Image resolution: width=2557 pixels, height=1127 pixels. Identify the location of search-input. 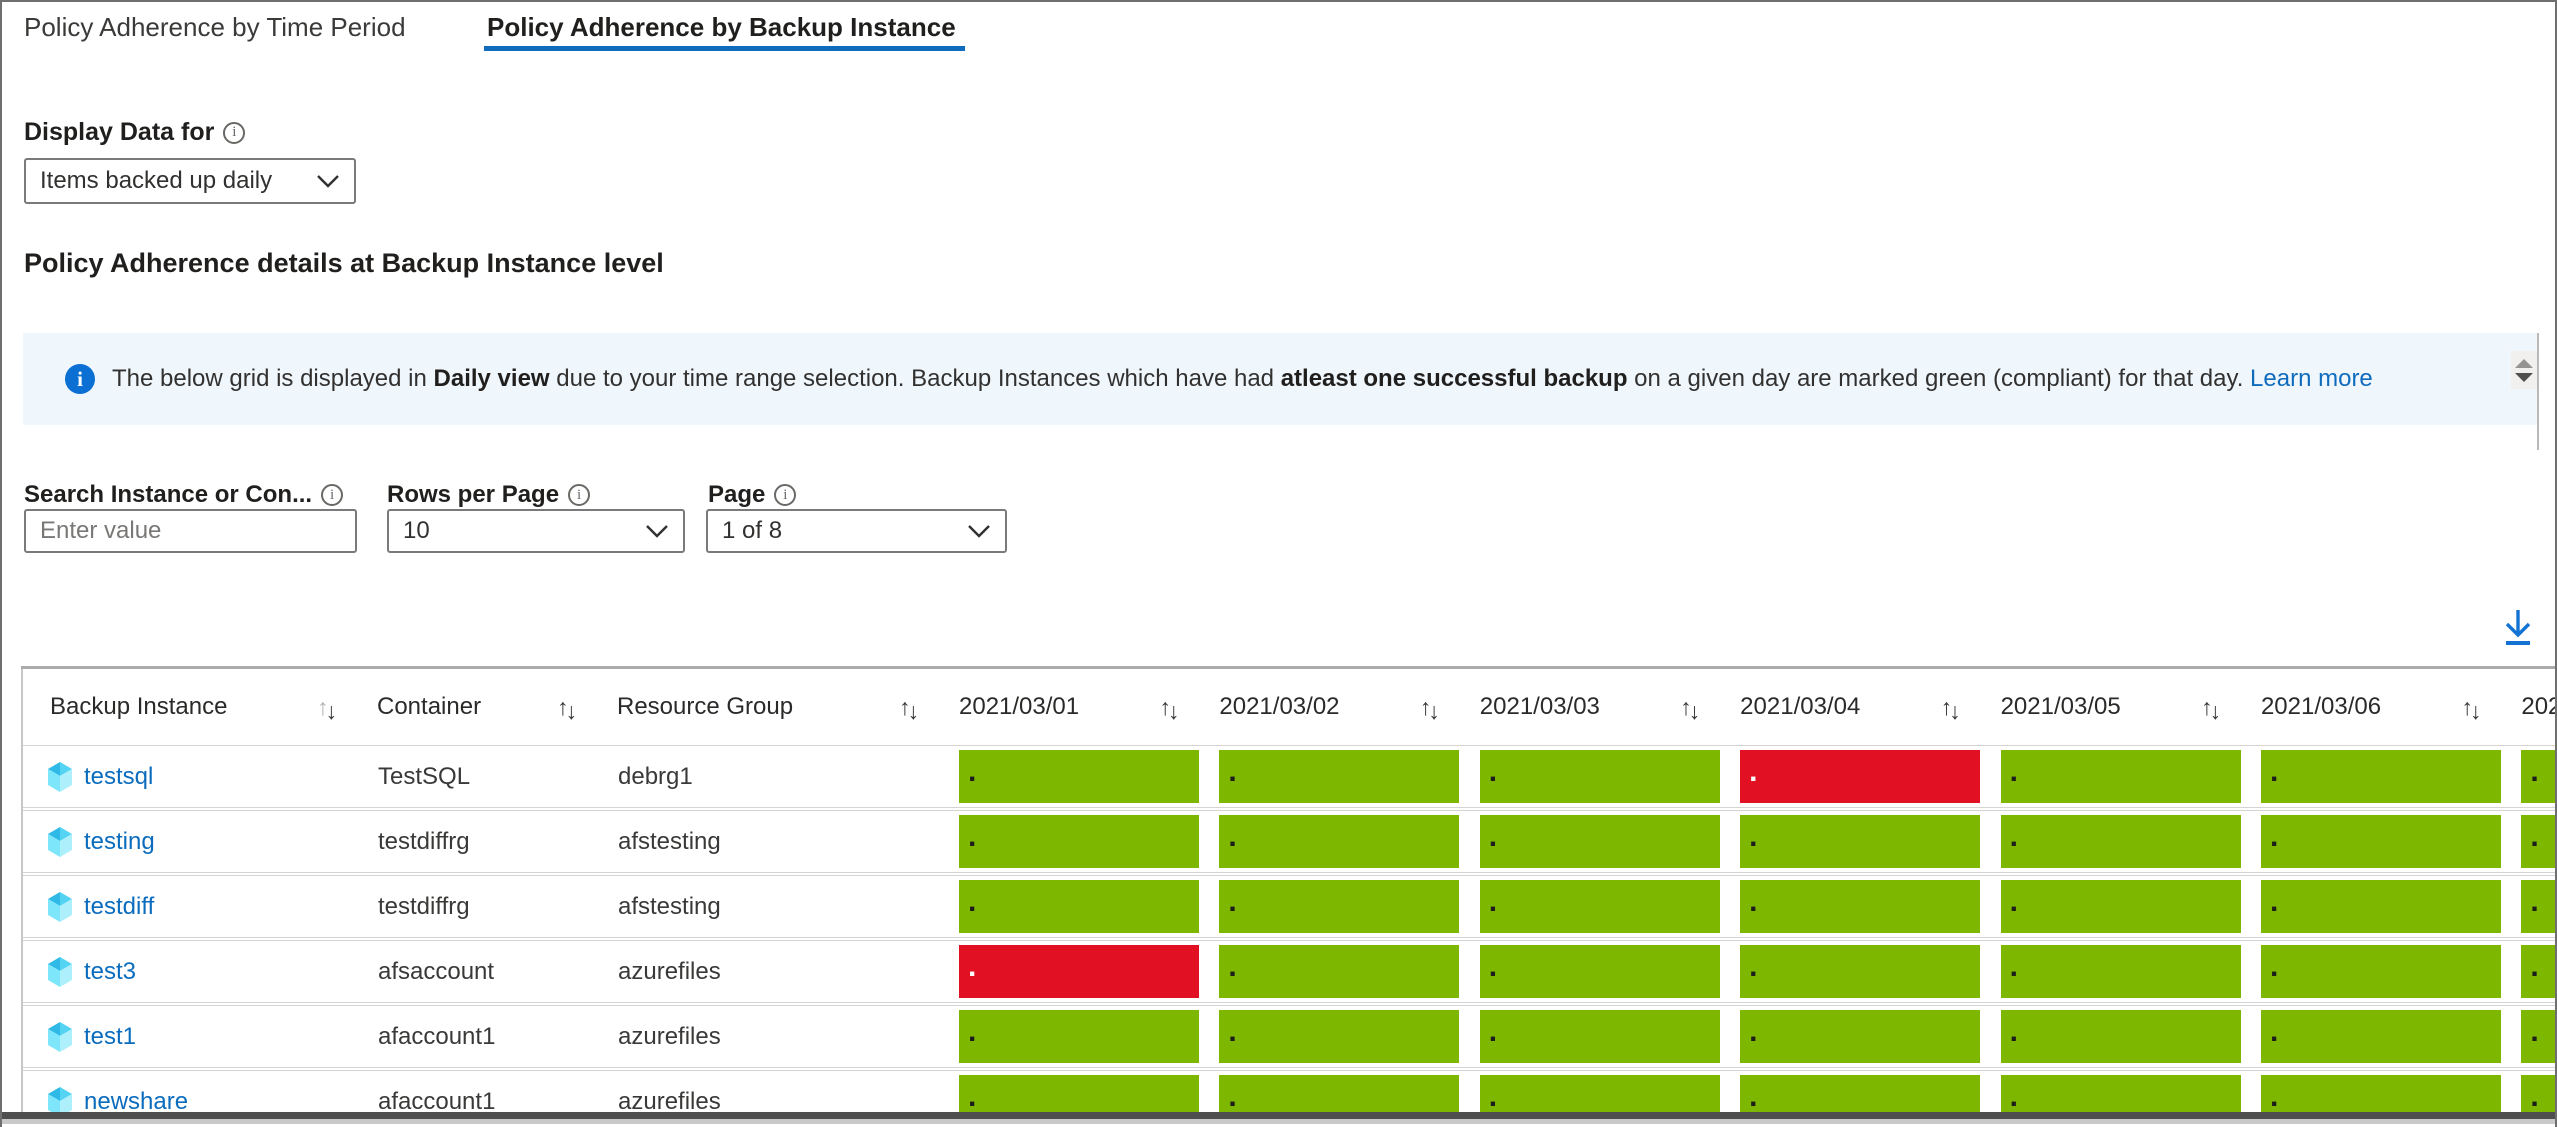
(190, 531).